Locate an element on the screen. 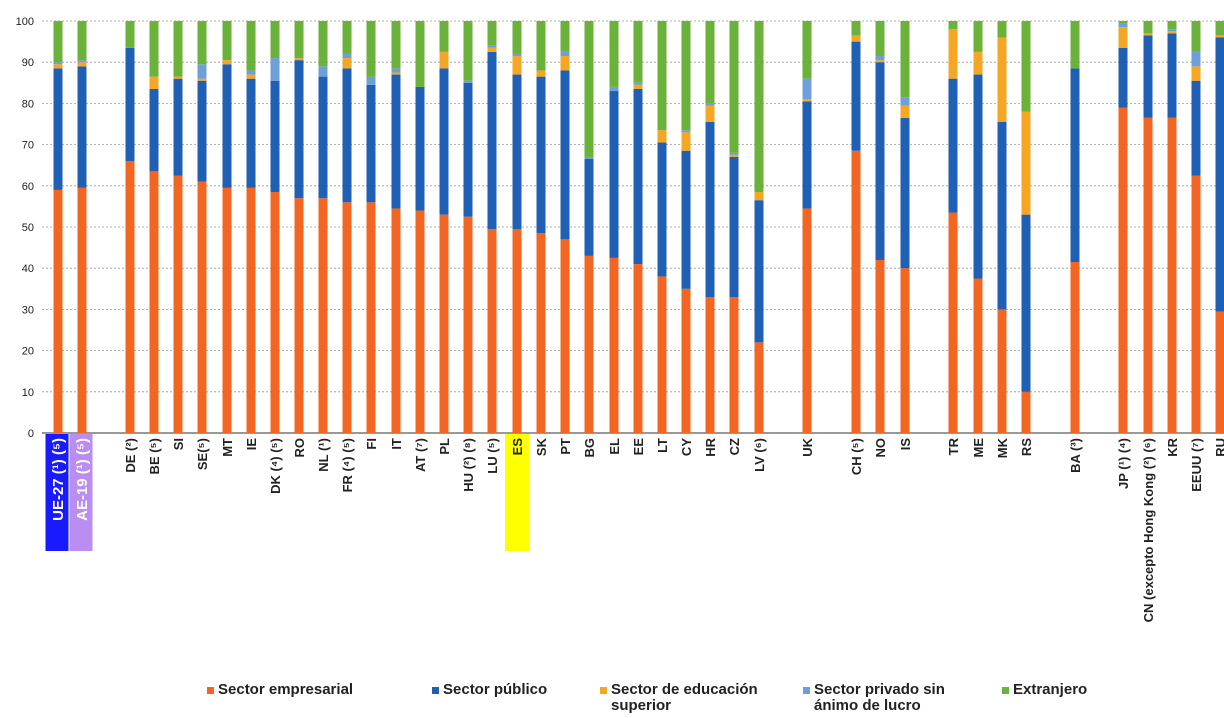 The width and height of the screenshot is (1224, 718). x-category-label: CY is located at coordinates (686, 447).